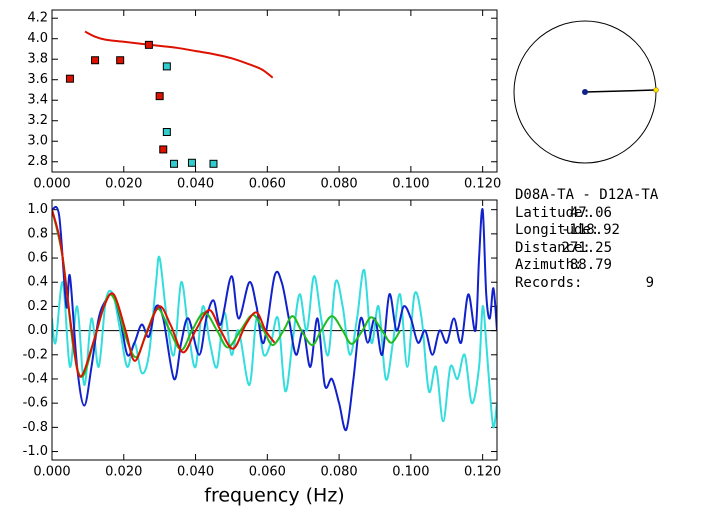  Describe the element at coordinates (35, 451) in the screenshot. I see `y-tick-label: -1.0` at that location.